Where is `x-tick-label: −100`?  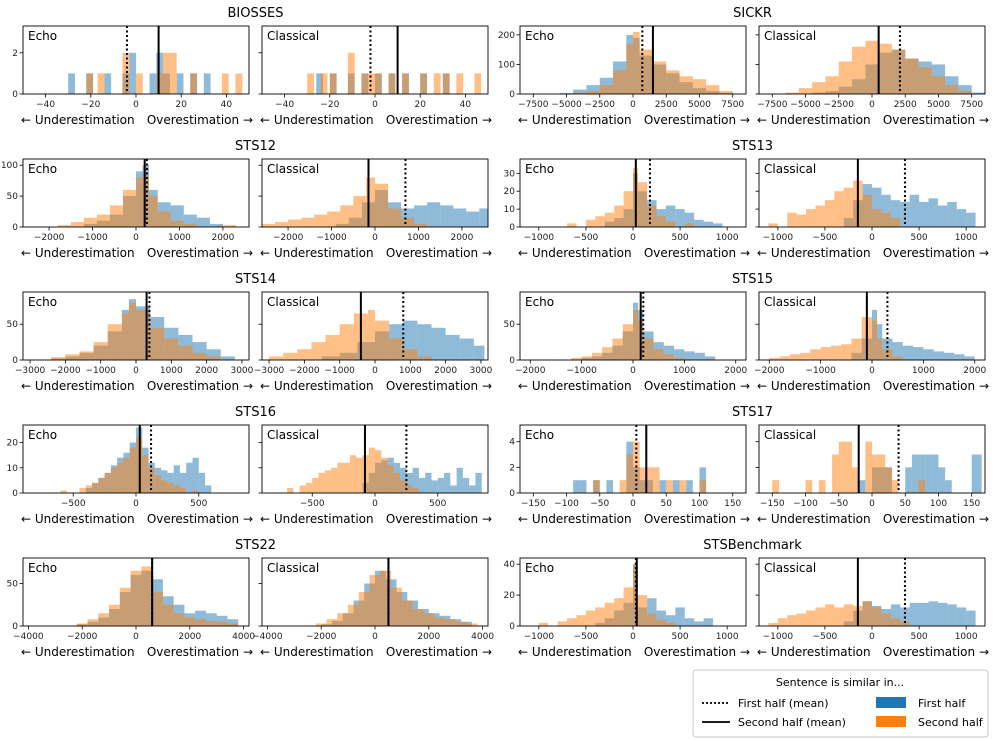
x-tick-label: −100 is located at coordinates (805, 504).